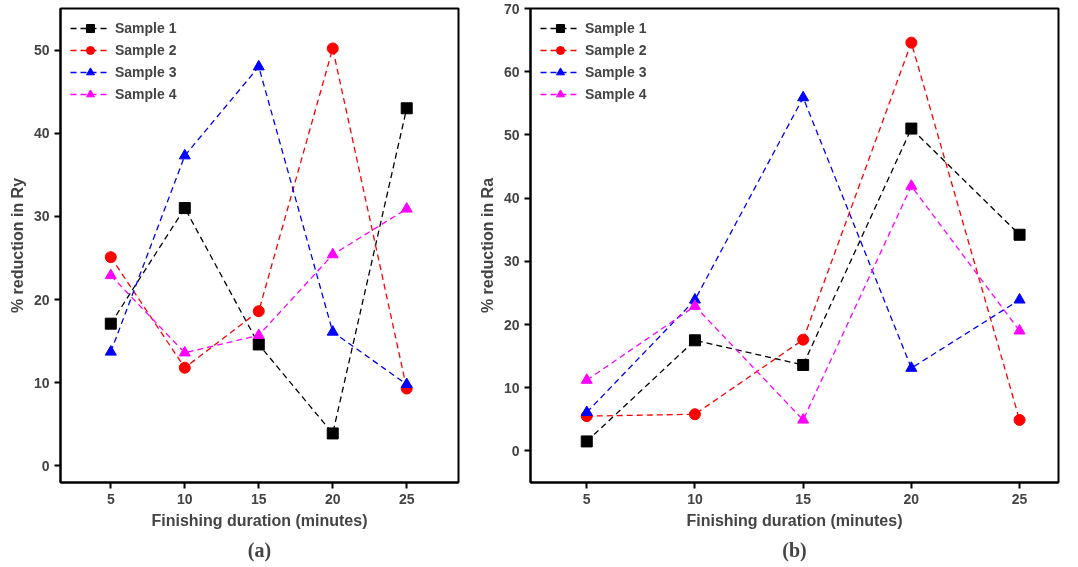 This screenshot has height=567, width=1078. I want to click on text: (b), so click(794, 550).